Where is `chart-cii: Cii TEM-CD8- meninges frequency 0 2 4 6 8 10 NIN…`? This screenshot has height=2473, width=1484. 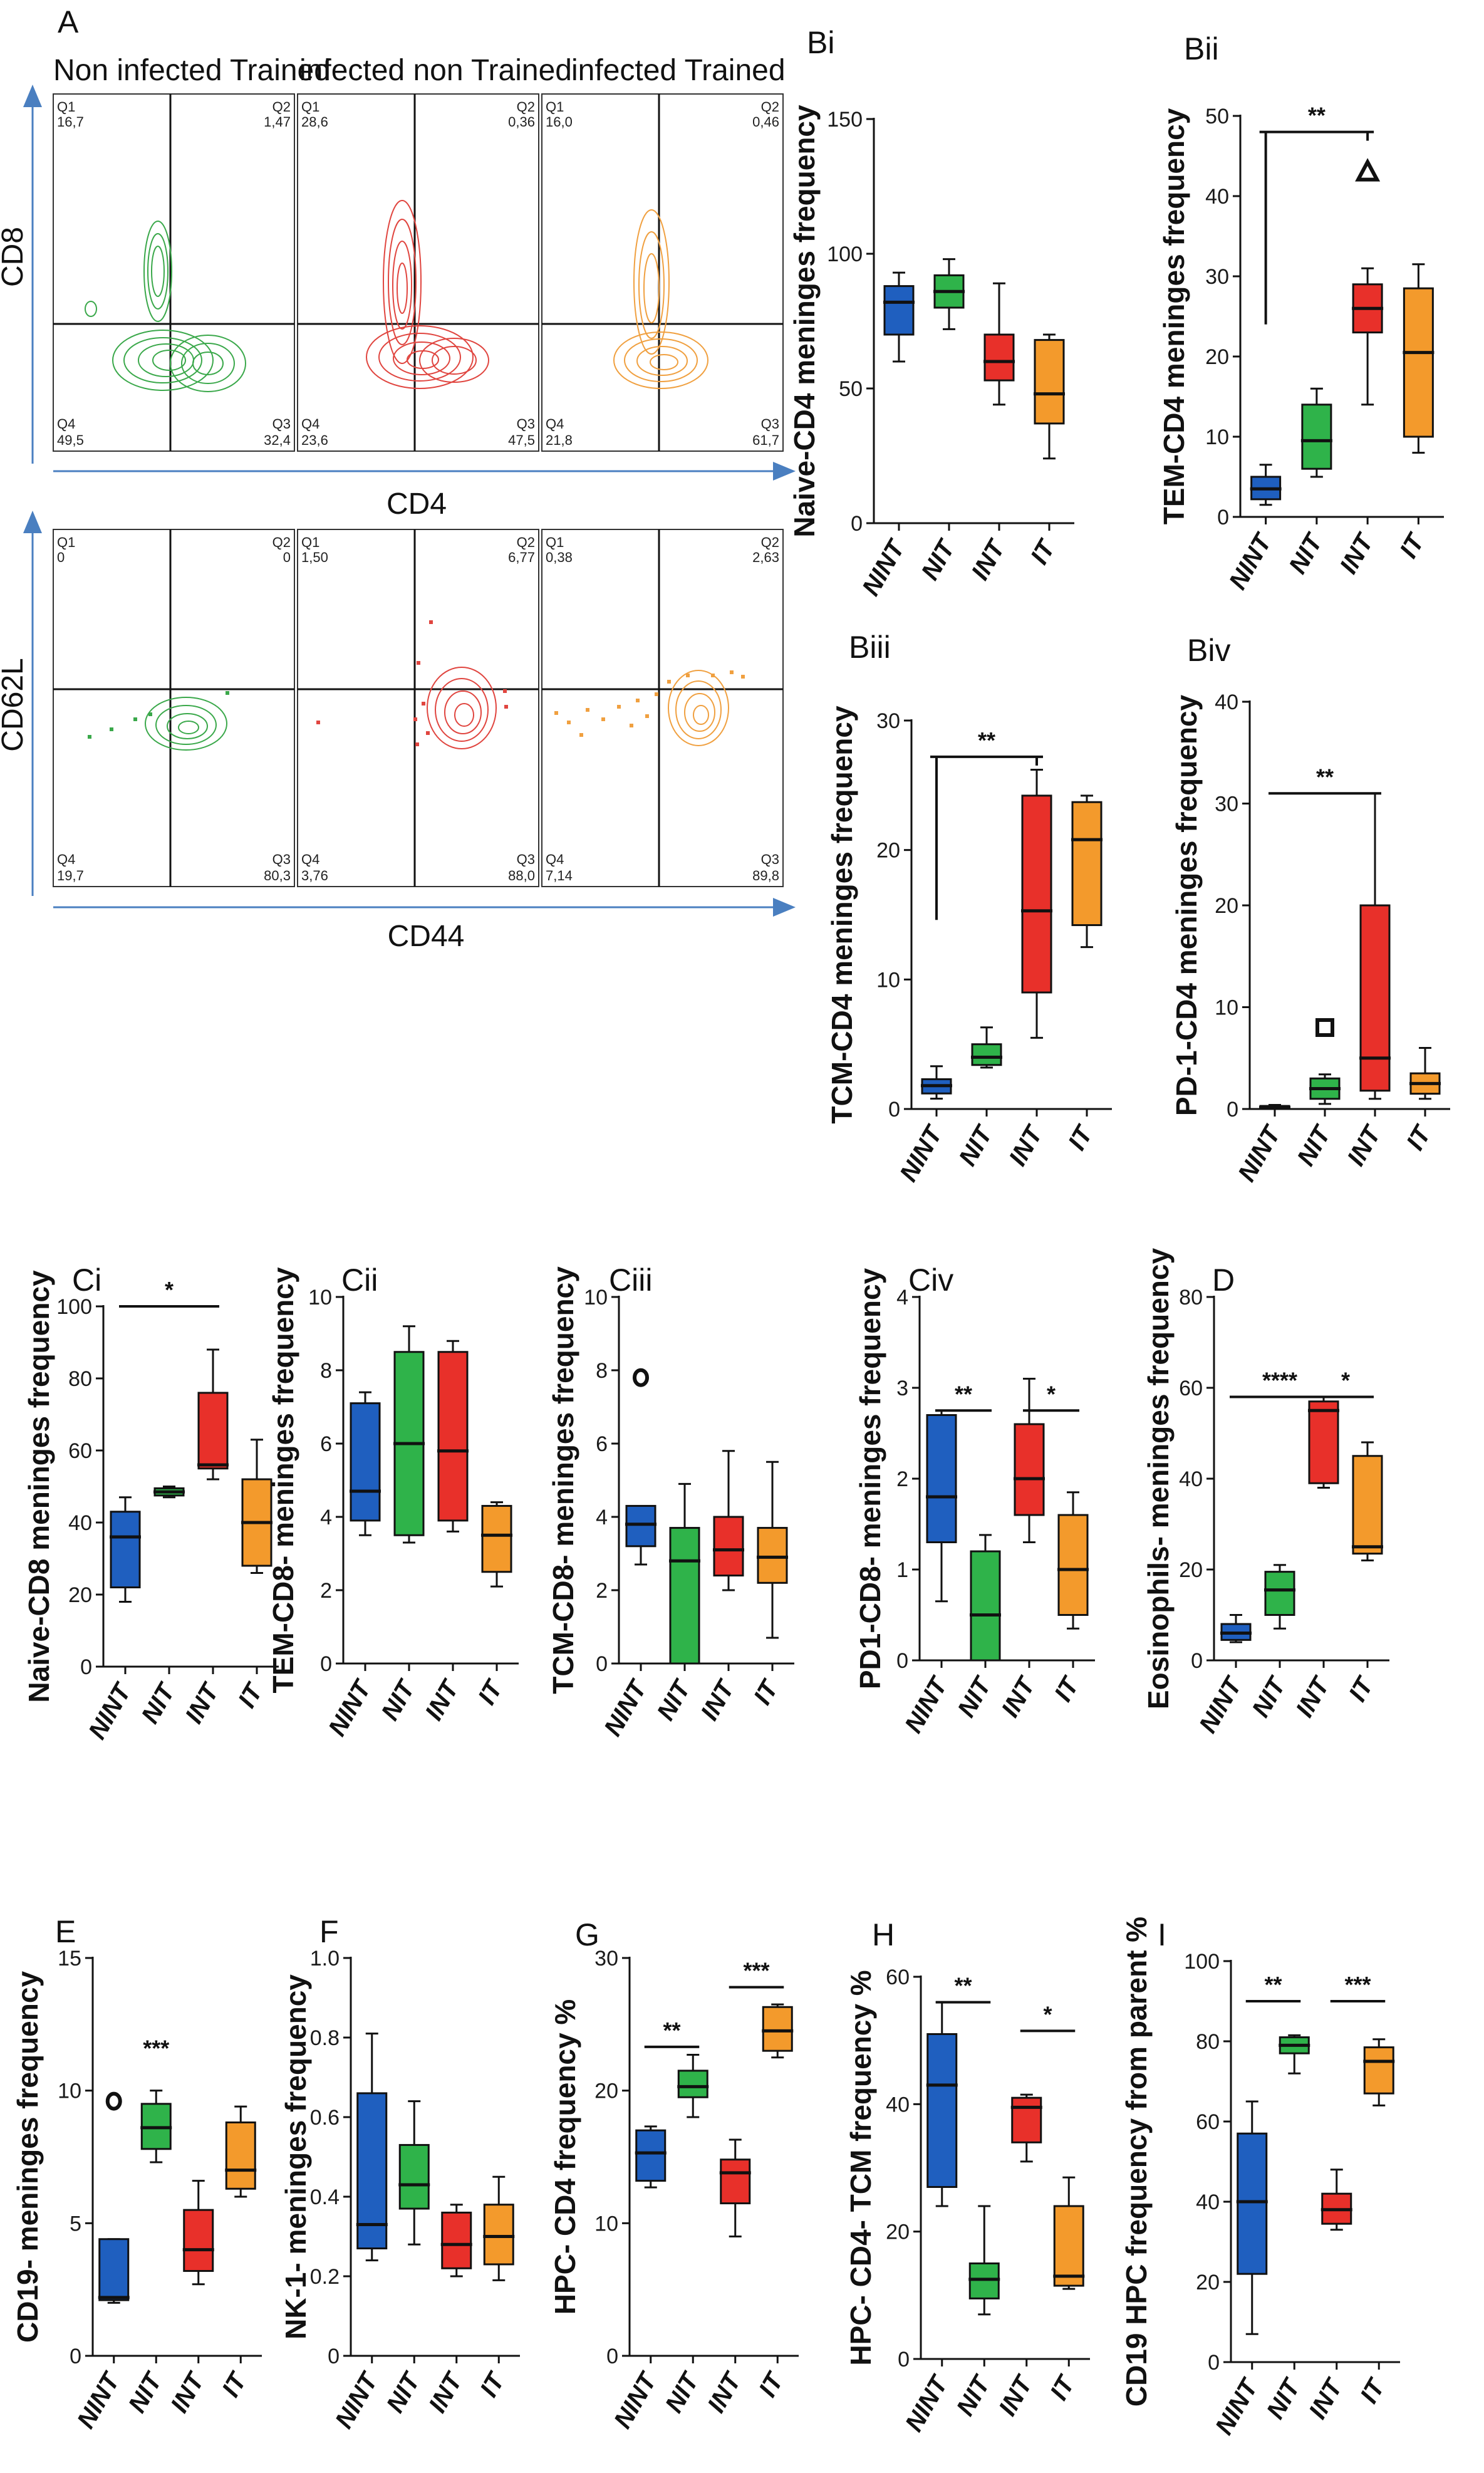 chart-cii: Cii TEM-CD8- meninges frequency 0 2 4 6 8 10 NIN… is located at coordinates (393, 1502).